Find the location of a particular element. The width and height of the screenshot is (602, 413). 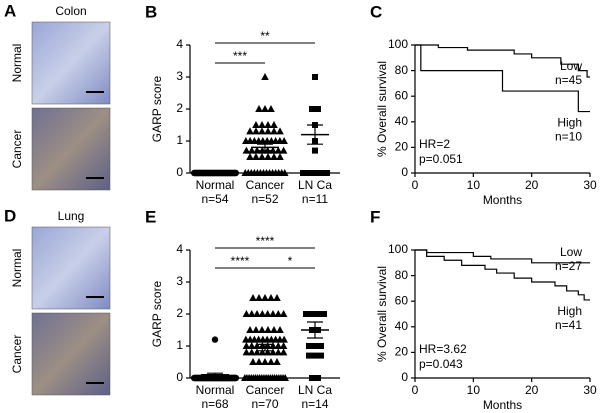

series-label: Low is located at coordinates (571, 66).